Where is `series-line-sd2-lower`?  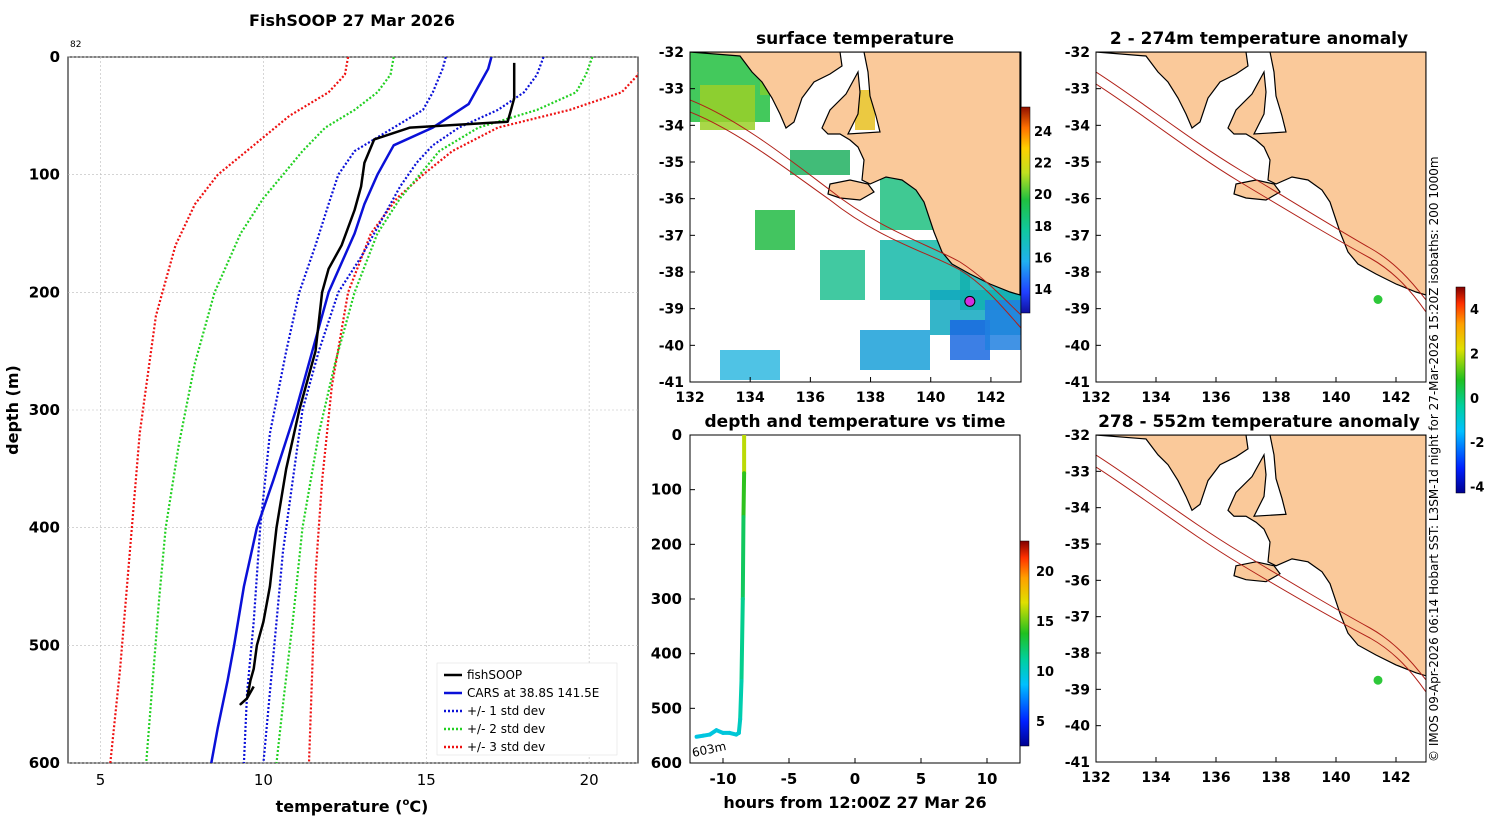 series-line-sd2-lower is located at coordinates (270, 410).